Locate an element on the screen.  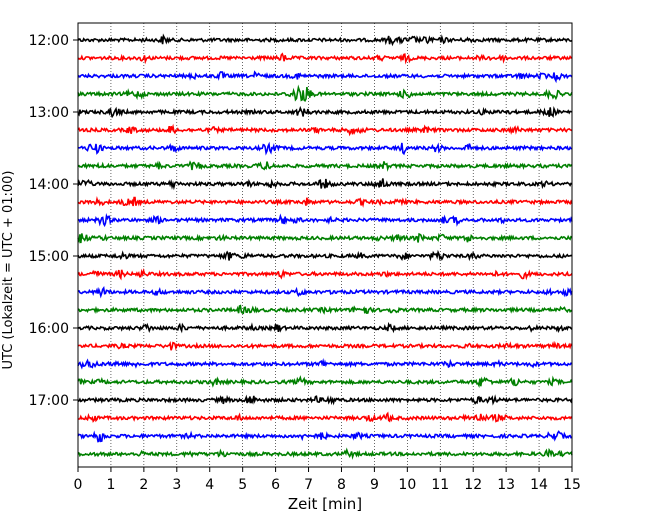
y-tick-label: 12:00 is located at coordinates (49, 41).